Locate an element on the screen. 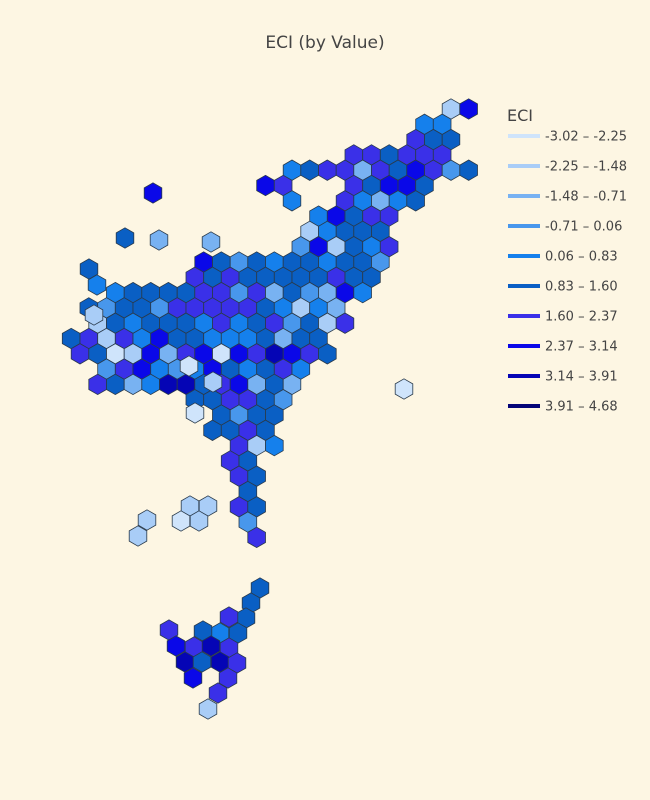 This screenshot has width=650, height=800. legend-label: 0.06 – 0.83 is located at coordinates (581, 257).